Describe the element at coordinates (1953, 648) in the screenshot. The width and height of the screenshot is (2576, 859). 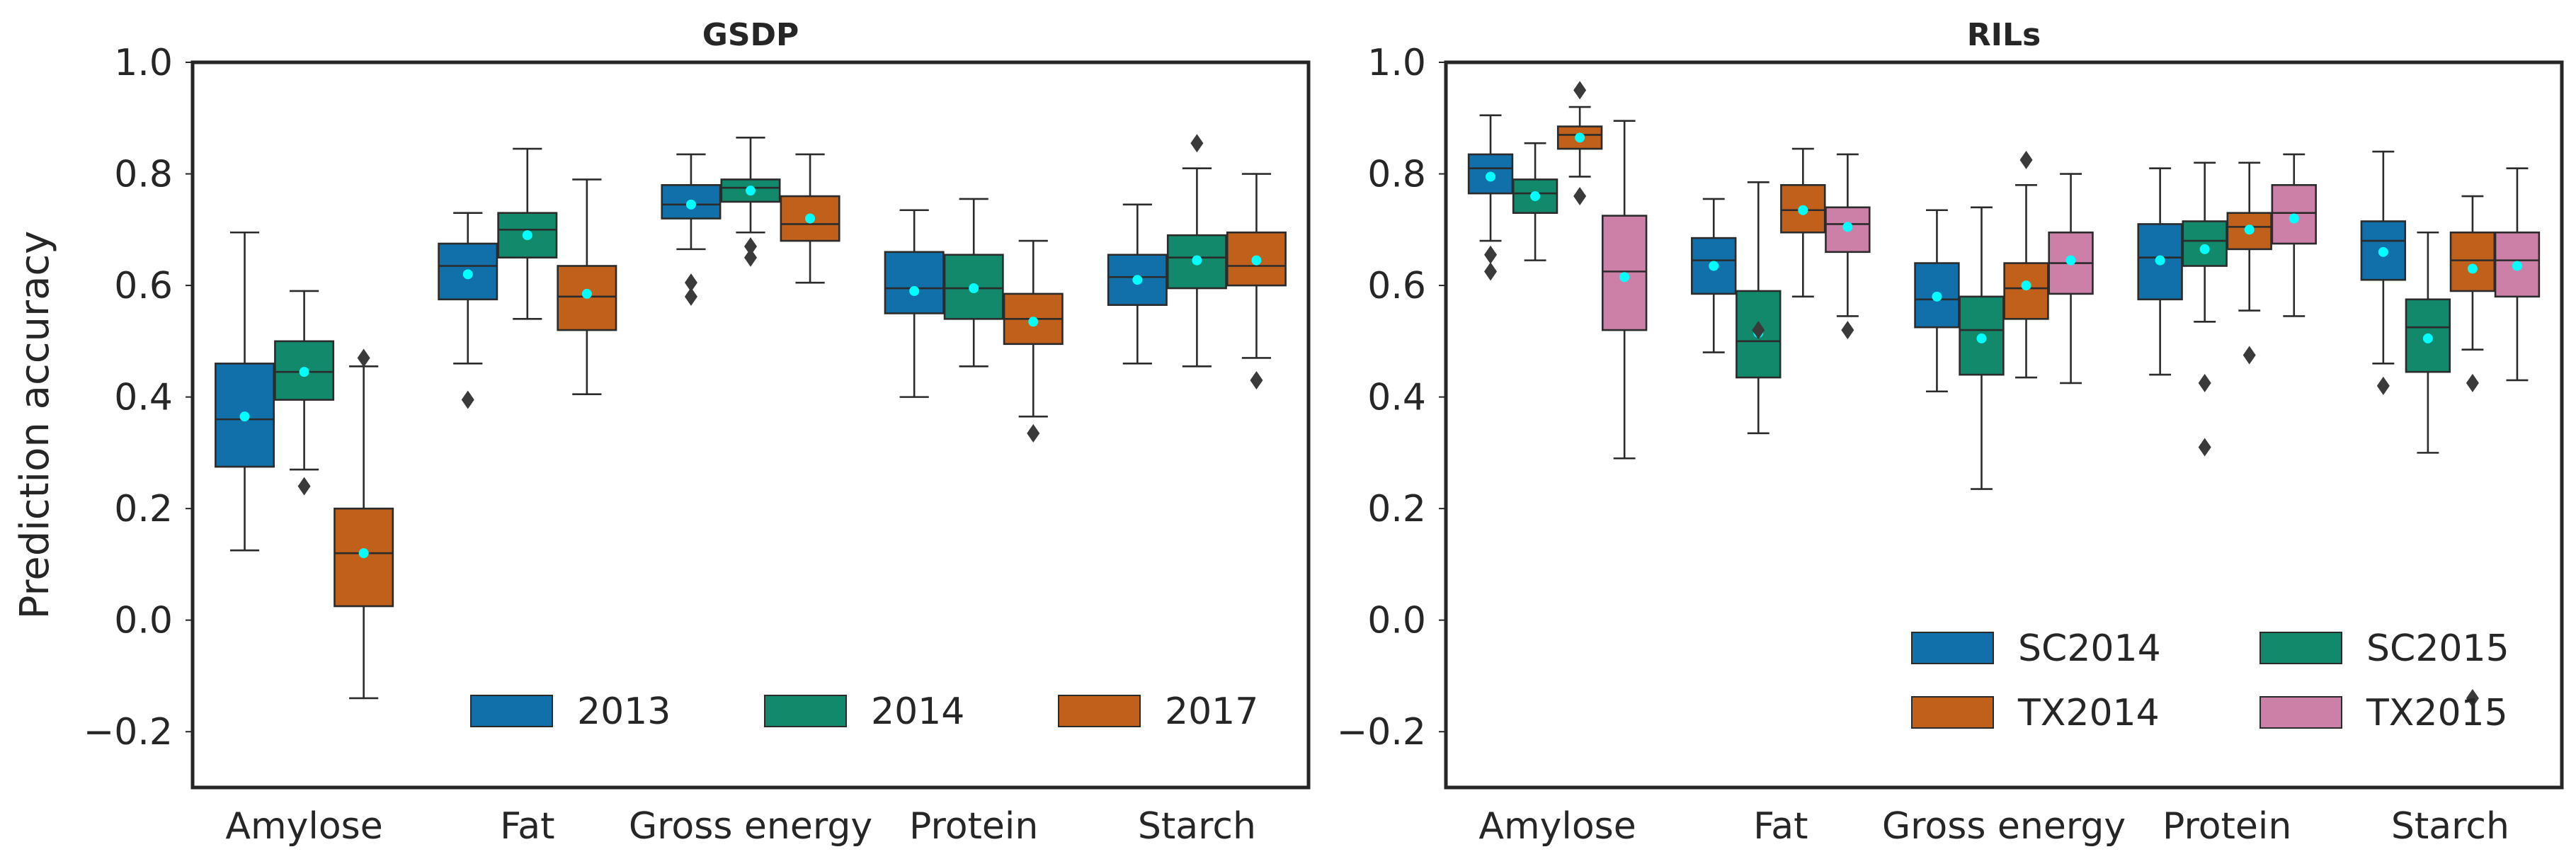
I see `legend-swatch-SC2014` at that location.